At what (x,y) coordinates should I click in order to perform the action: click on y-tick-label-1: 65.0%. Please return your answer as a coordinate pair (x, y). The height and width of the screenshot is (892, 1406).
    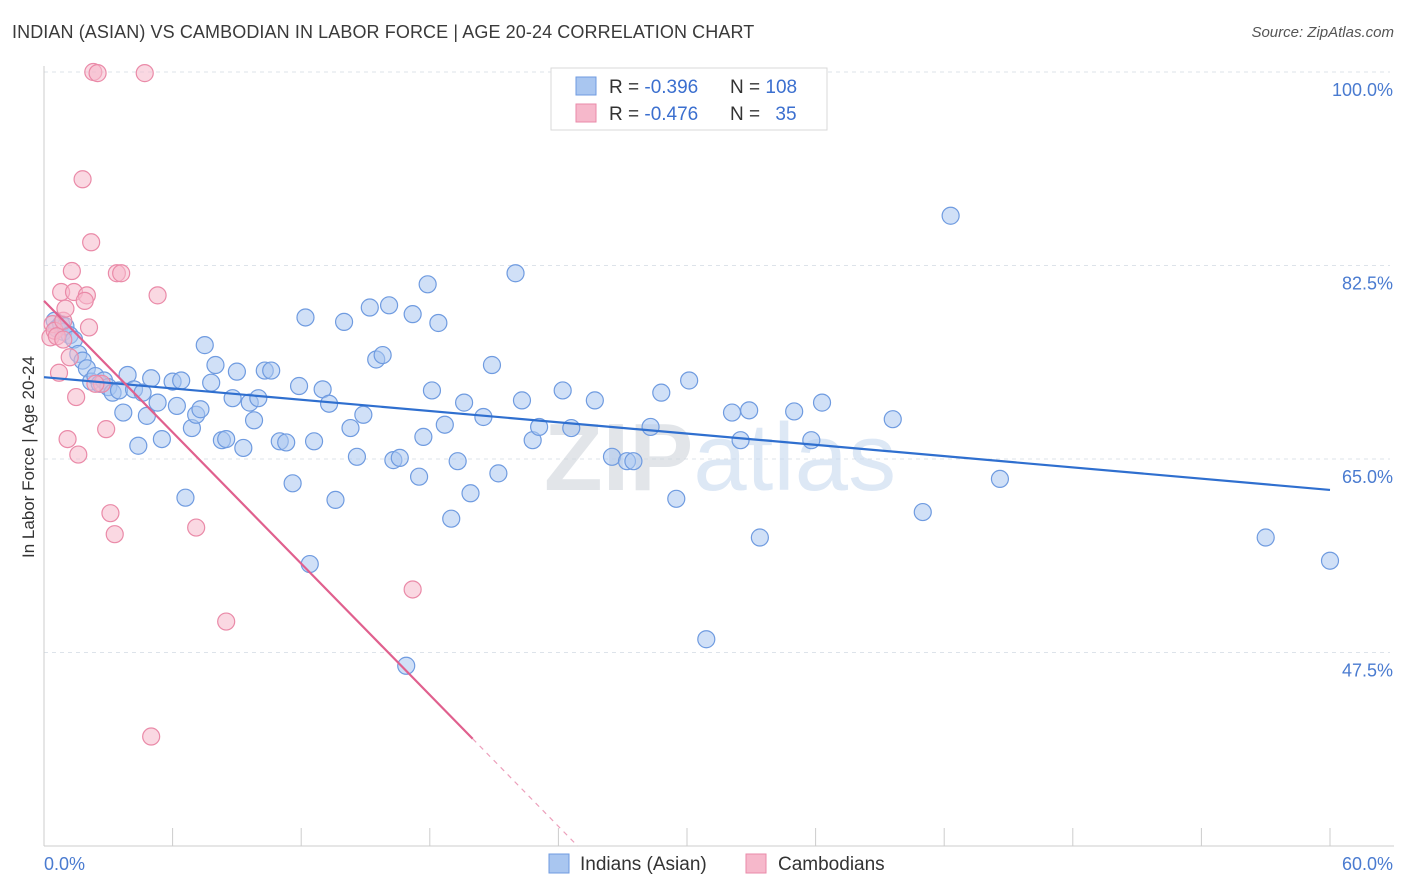
    Looking at the image, I should click on (1367, 477).